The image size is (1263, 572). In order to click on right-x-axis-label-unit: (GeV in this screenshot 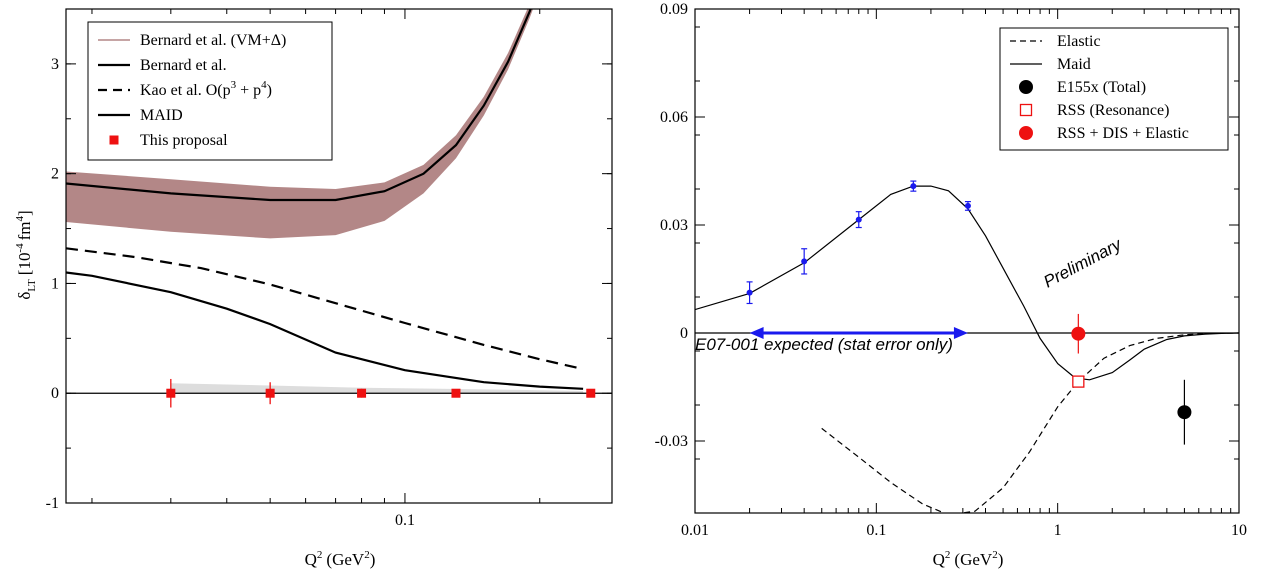, I will do `click(973, 559)`.